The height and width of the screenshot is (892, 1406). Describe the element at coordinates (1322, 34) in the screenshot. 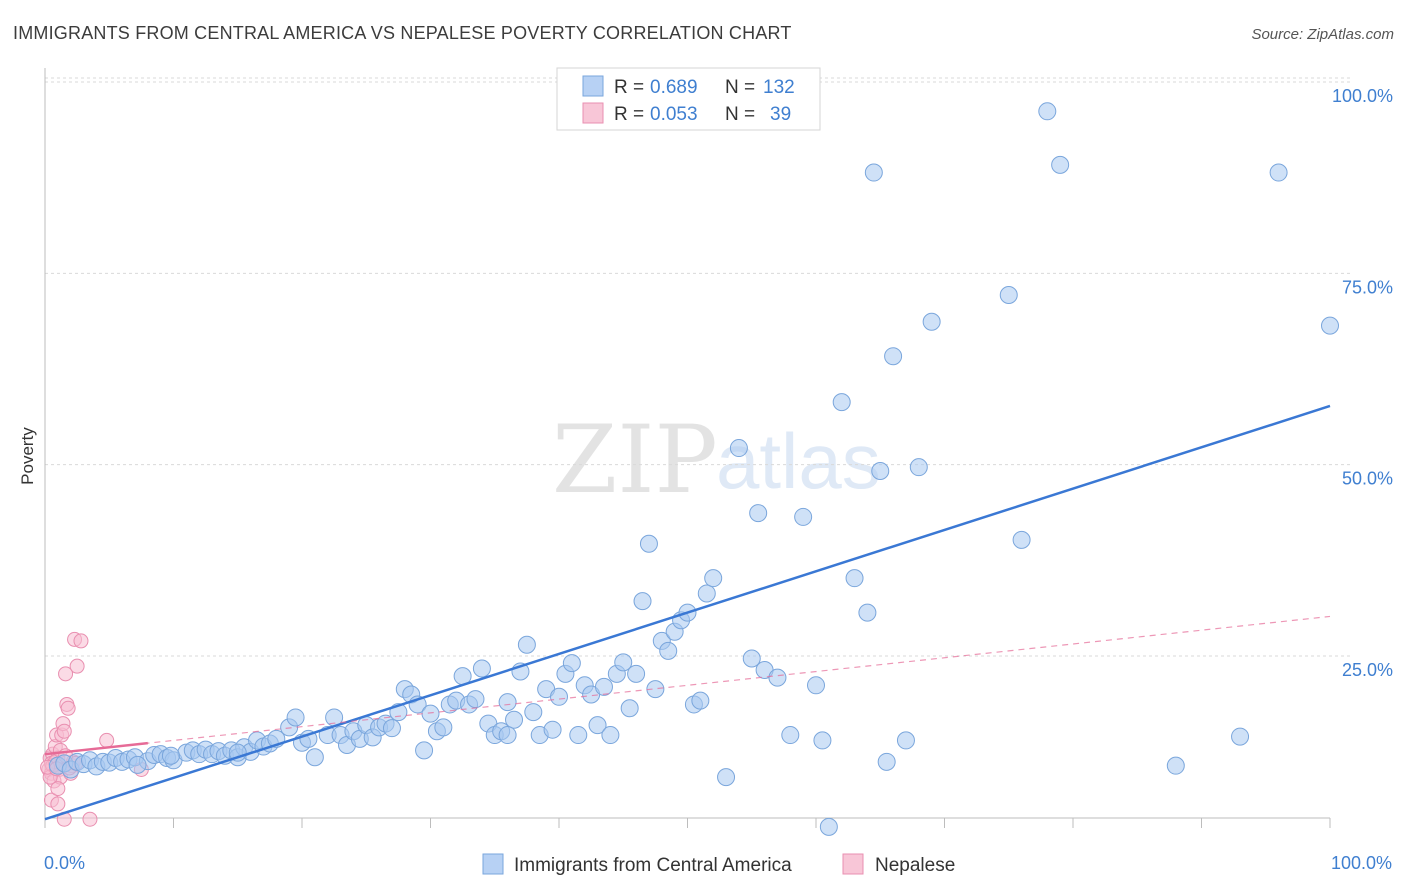

I see `chart-source: Source: ZipAtlas.com` at that location.